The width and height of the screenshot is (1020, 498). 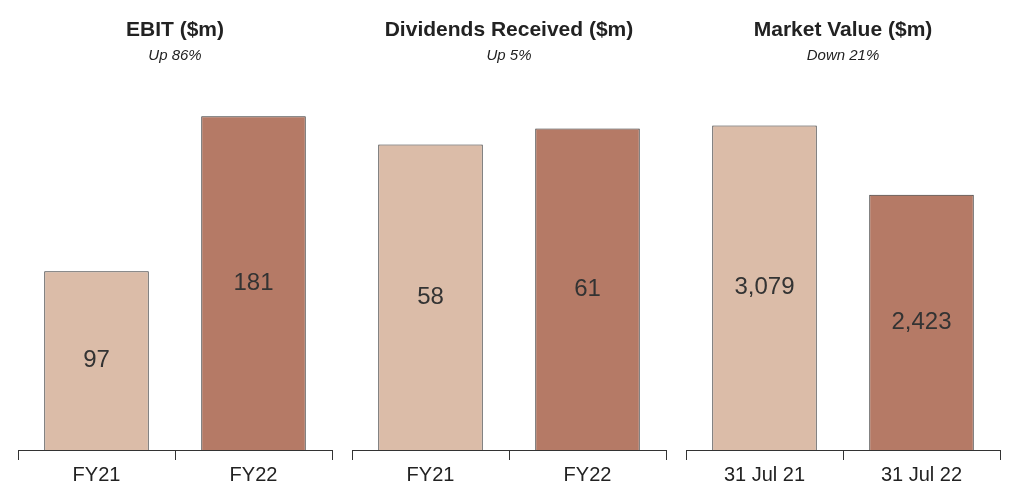 I want to click on x-tick-label: 31 Jul 21, so click(x=764, y=473).